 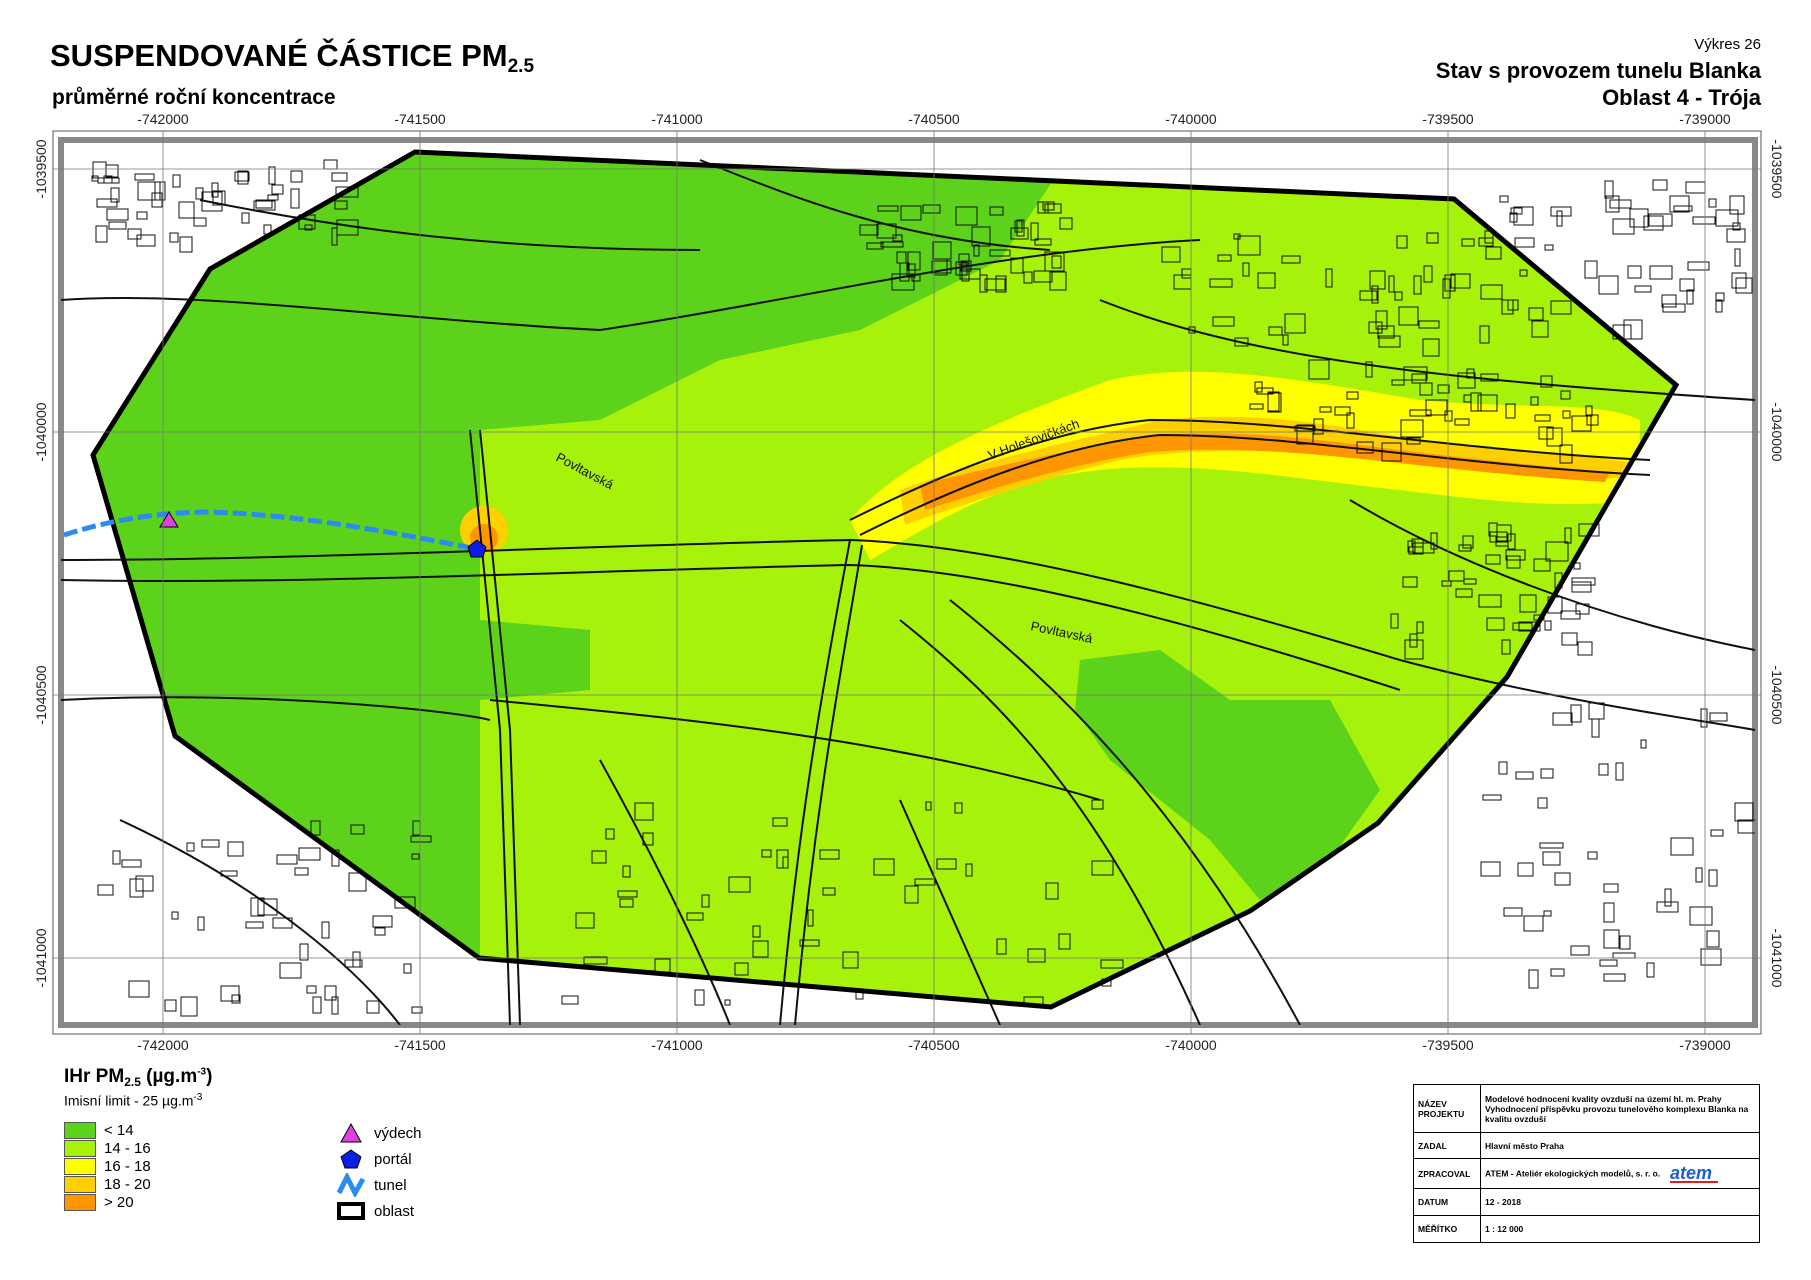 I want to click on legend-title-unit: (µg.m, so click(x=169, y=1076).